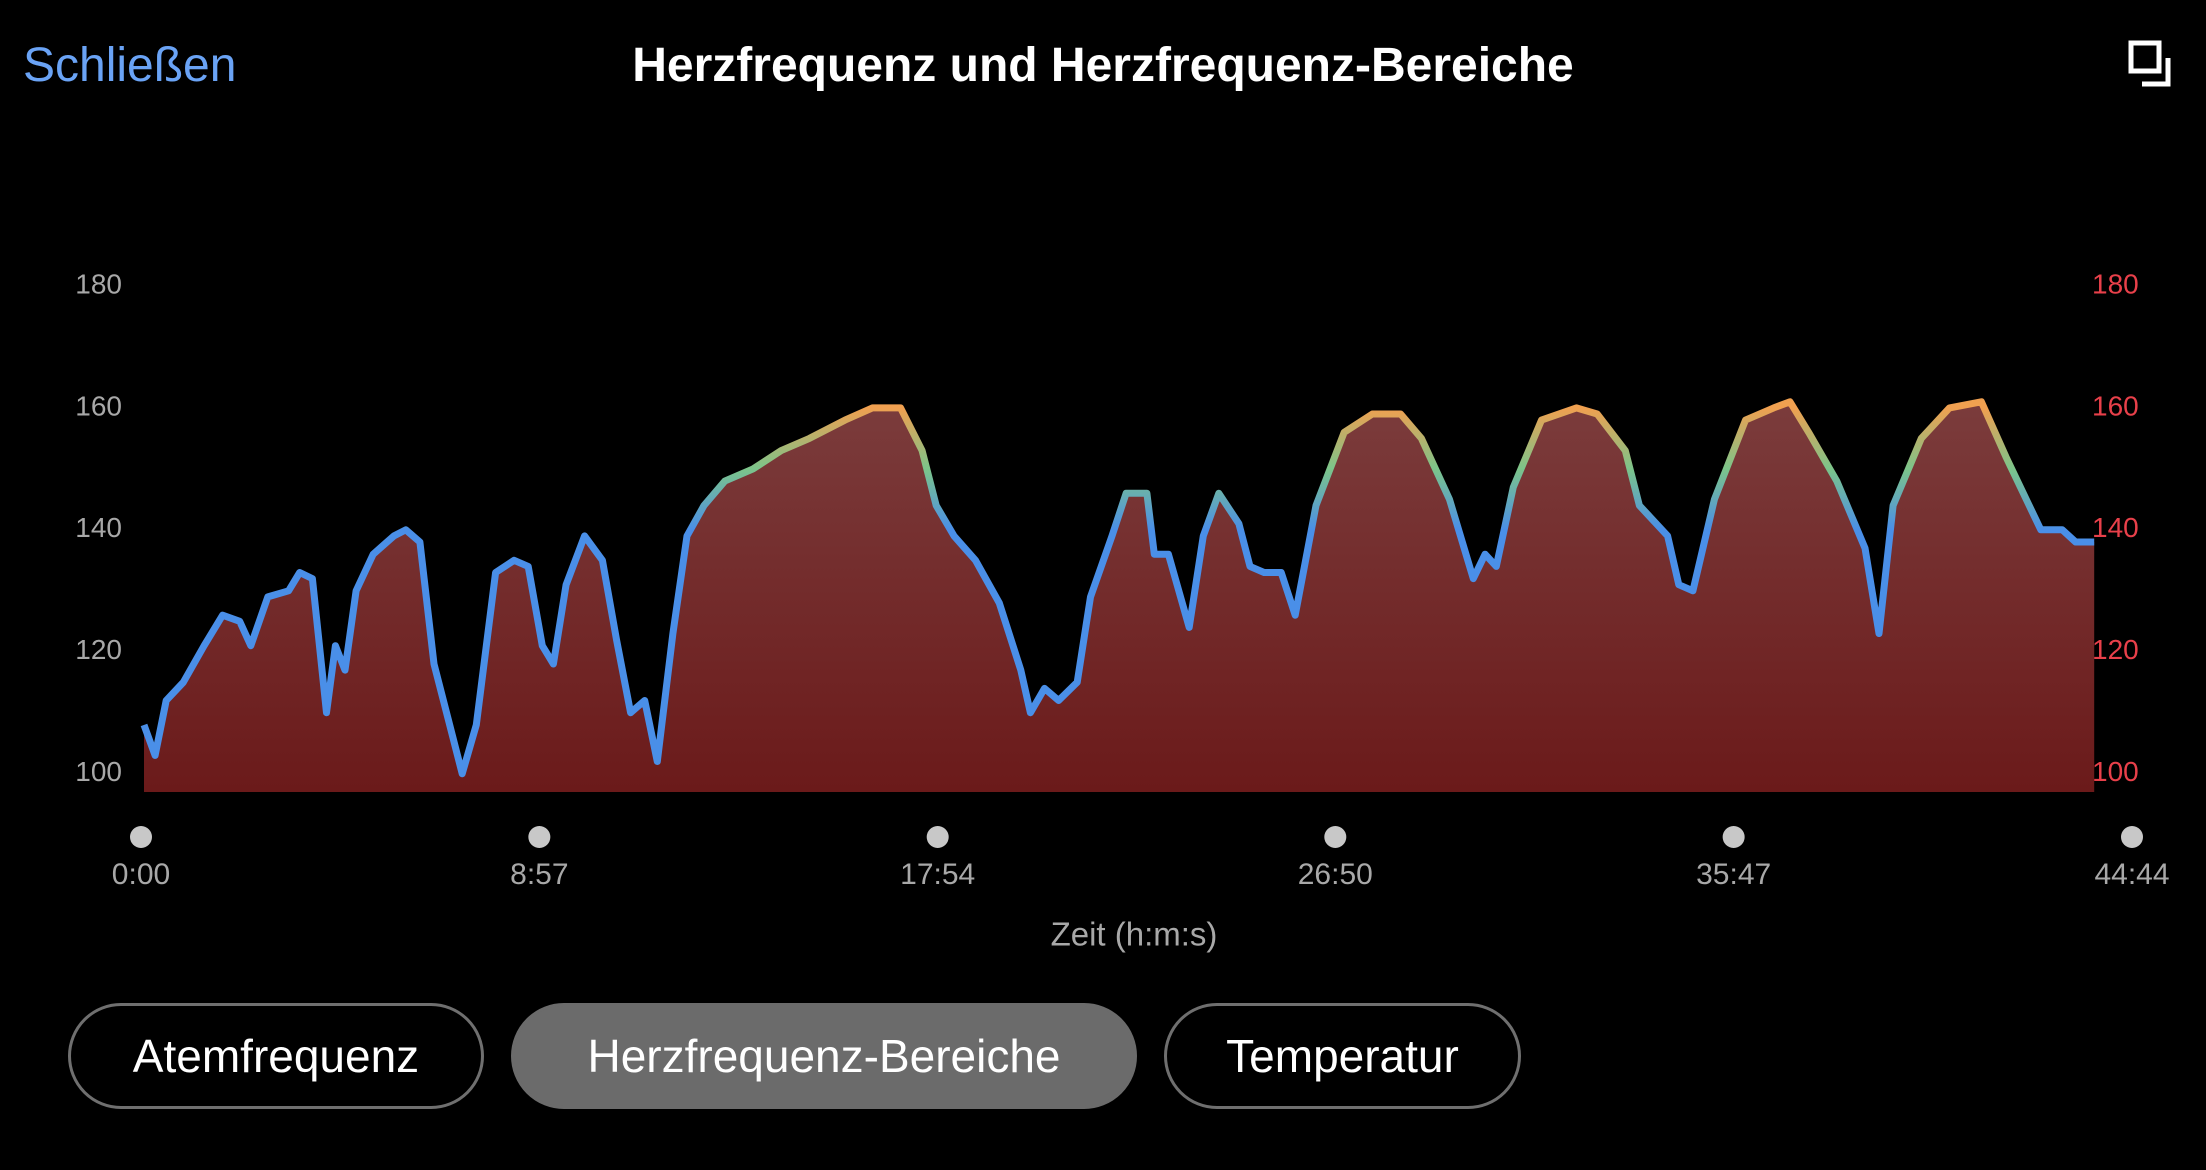 Image resolution: width=2206 pixels, height=1170 pixels. What do you see at coordinates (98, 649) in the screenshot?
I see `y-tick-label: 120` at bounding box center [98, 649].